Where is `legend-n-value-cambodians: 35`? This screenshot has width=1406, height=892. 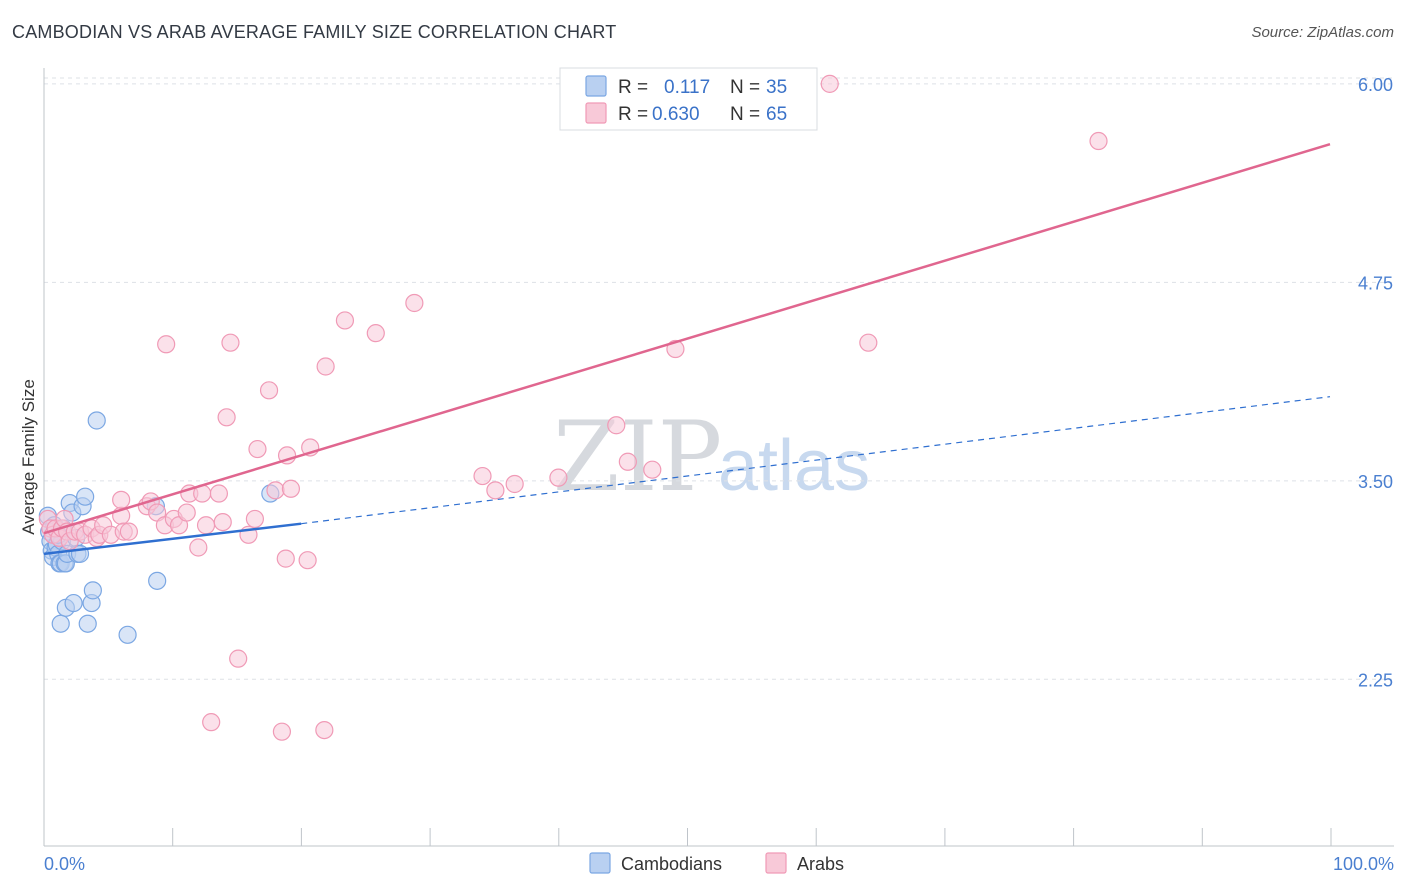 legend-n-value-cambodians: 35 is located at coordinates (776, 87).